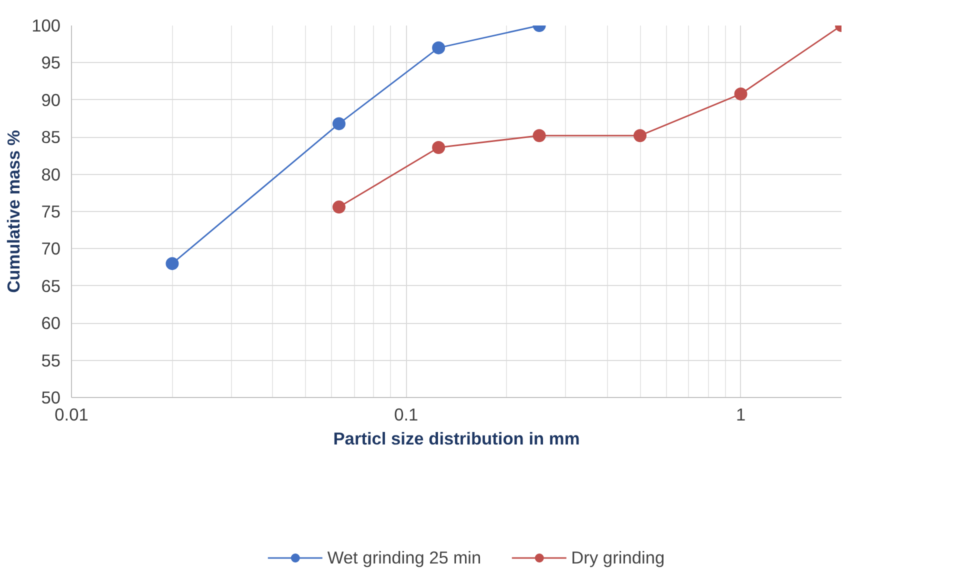 This screenshot has width=959, height=582. Describe the element at coordinates (51, 360) in the screenshot. I see `y-tick-label: 55` at that location.